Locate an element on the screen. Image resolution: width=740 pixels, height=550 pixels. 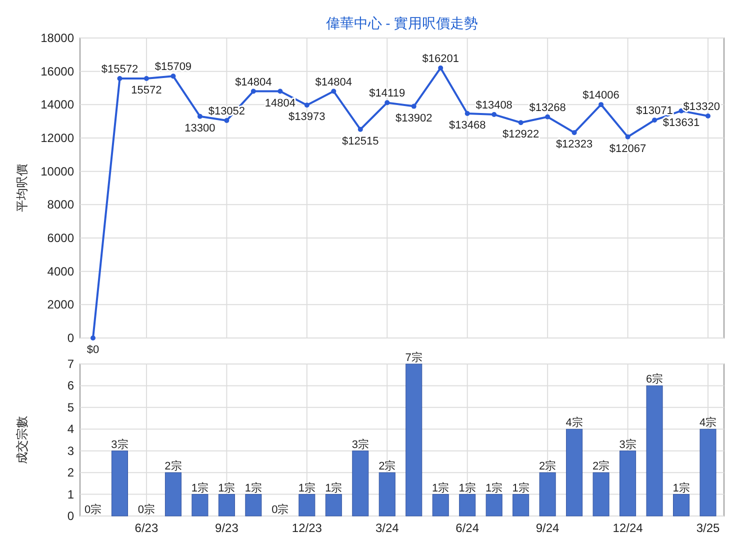
data-label: 14804 is located at coordinates (280, 103).